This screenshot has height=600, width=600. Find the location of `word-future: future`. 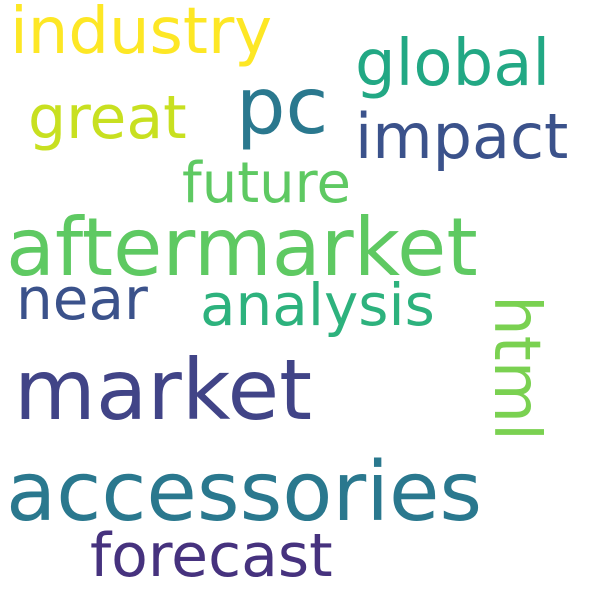

word-future: future is located at coordinates (266, 183).